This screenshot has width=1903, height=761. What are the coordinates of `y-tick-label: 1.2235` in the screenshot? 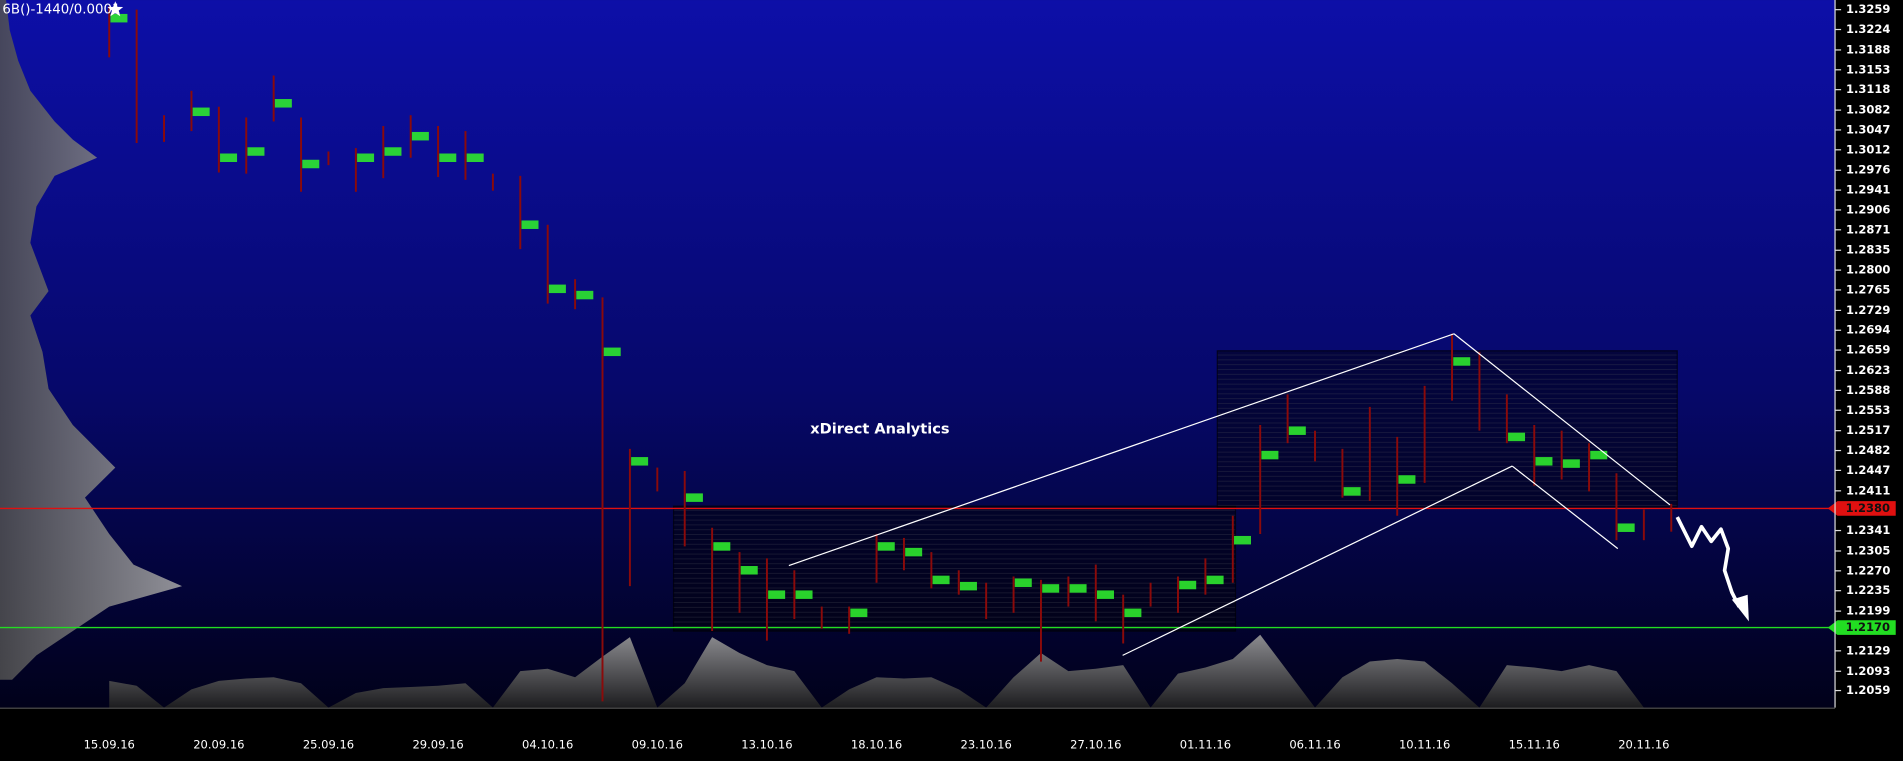 It's located at (1868, 590).